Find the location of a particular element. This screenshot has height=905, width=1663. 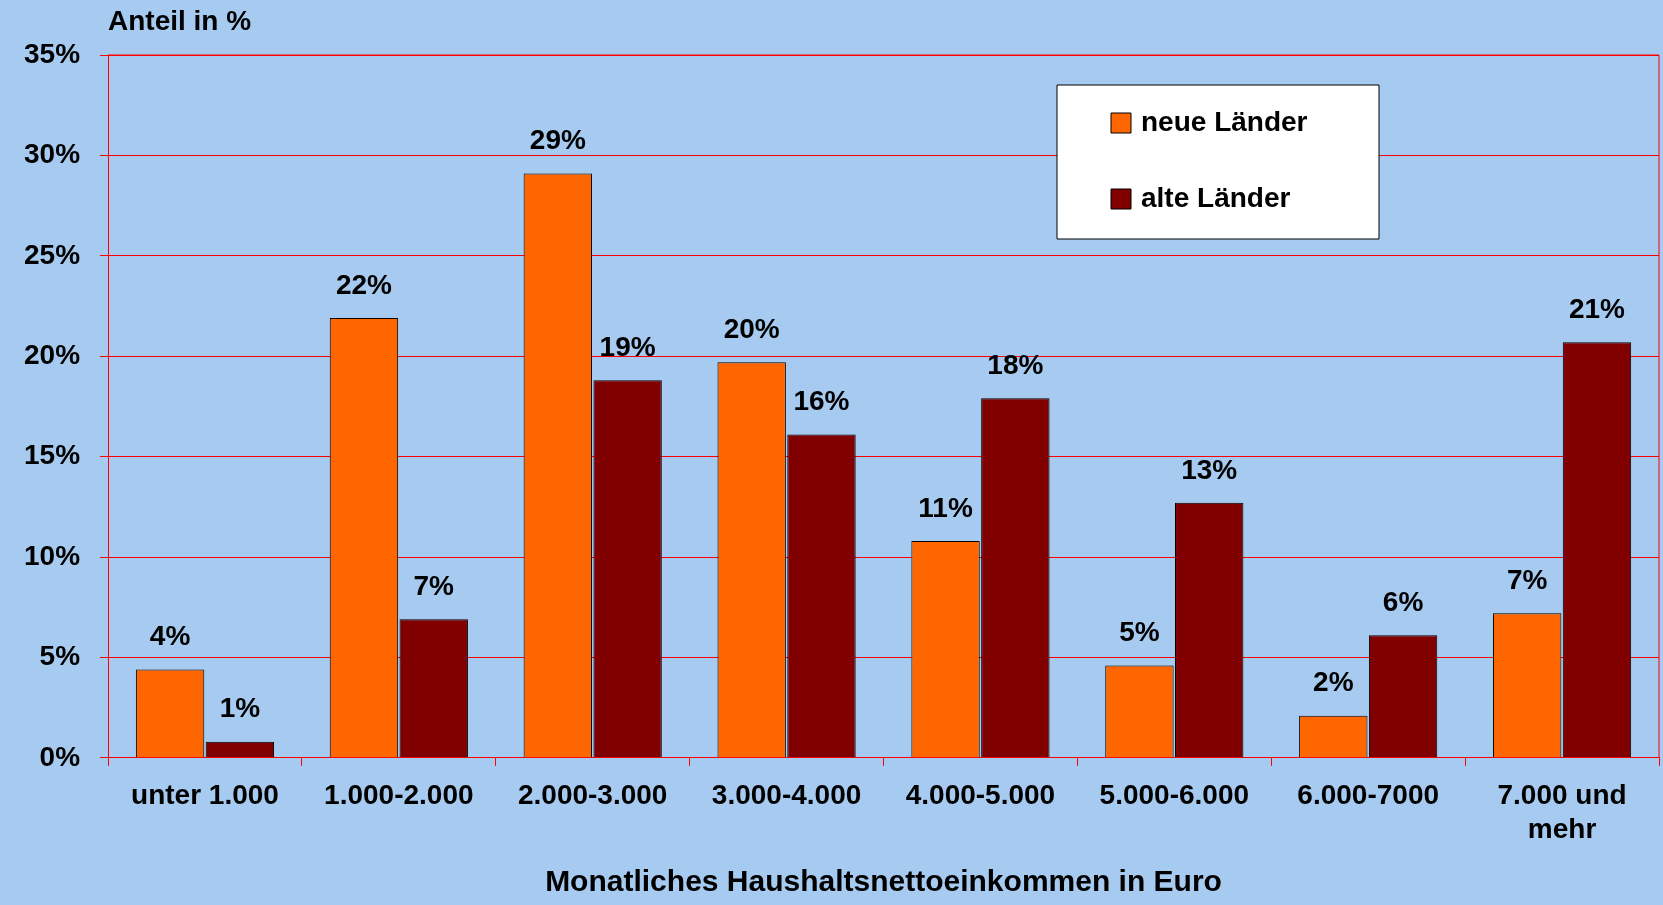

y-tick-label: 0% is located at coordinates (60, 756).